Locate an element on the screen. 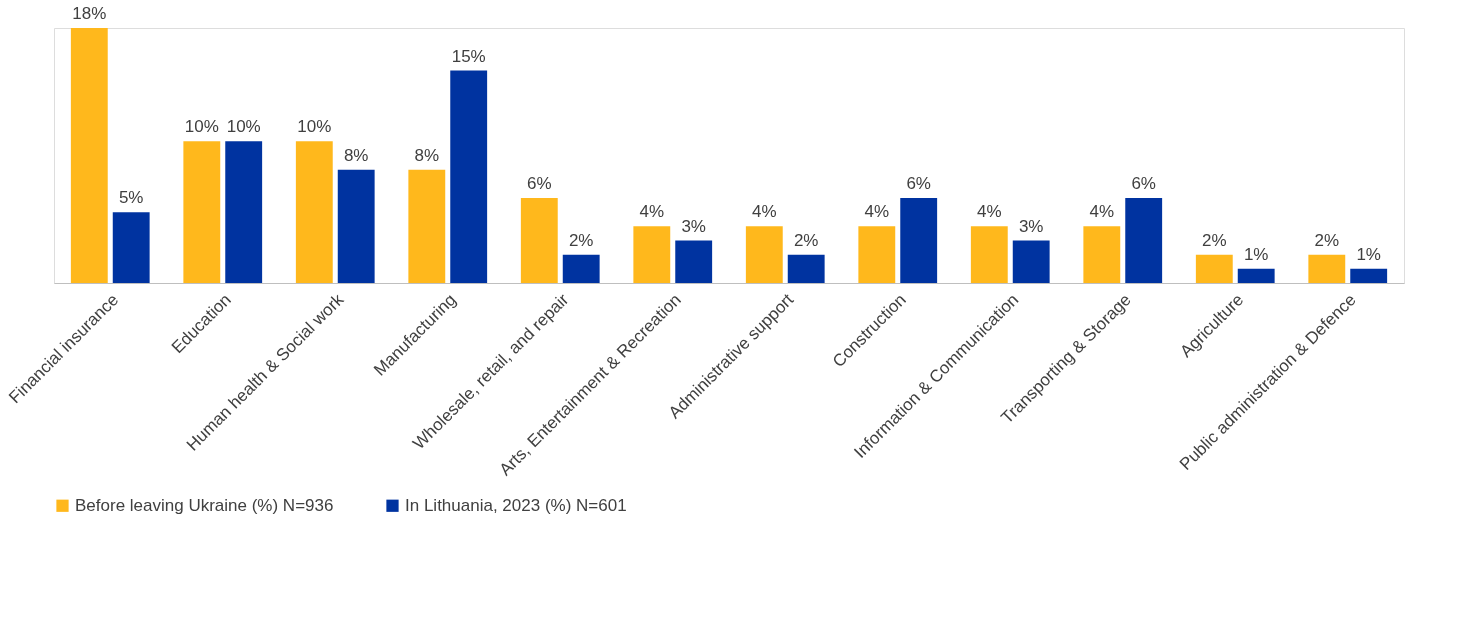 The width and height of the screenshot is (1459, 630). legend-label: In Lithuania, 2023 (%) N=601 is located at coordinates (516, 505).